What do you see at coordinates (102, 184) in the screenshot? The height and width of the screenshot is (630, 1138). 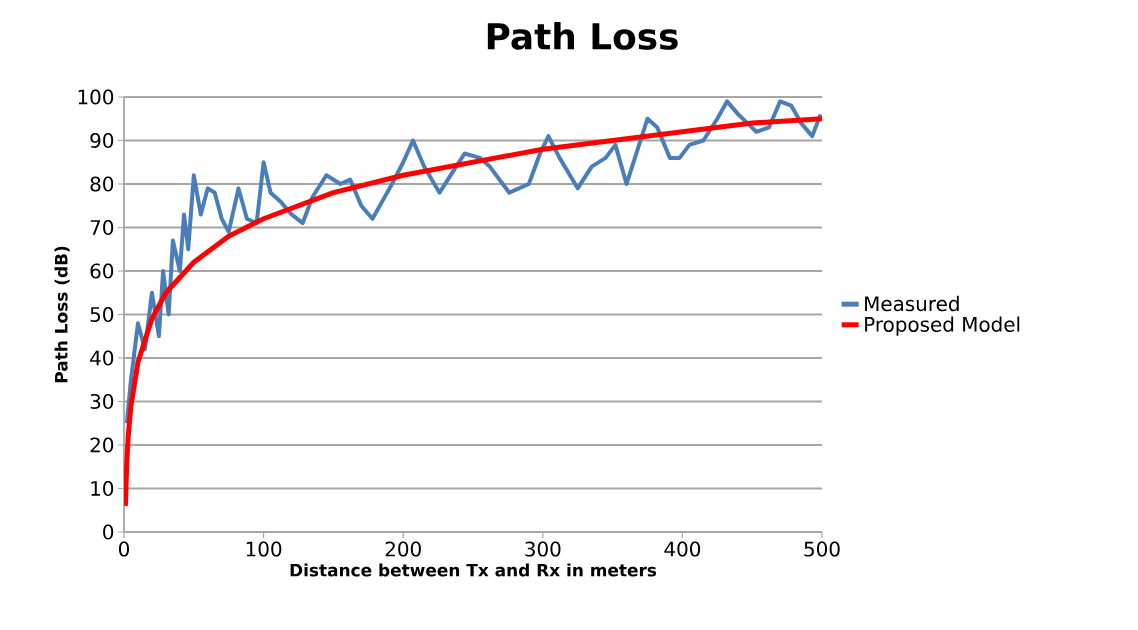 I see `y-tick-label: 80` at bounding box center [102, 184].